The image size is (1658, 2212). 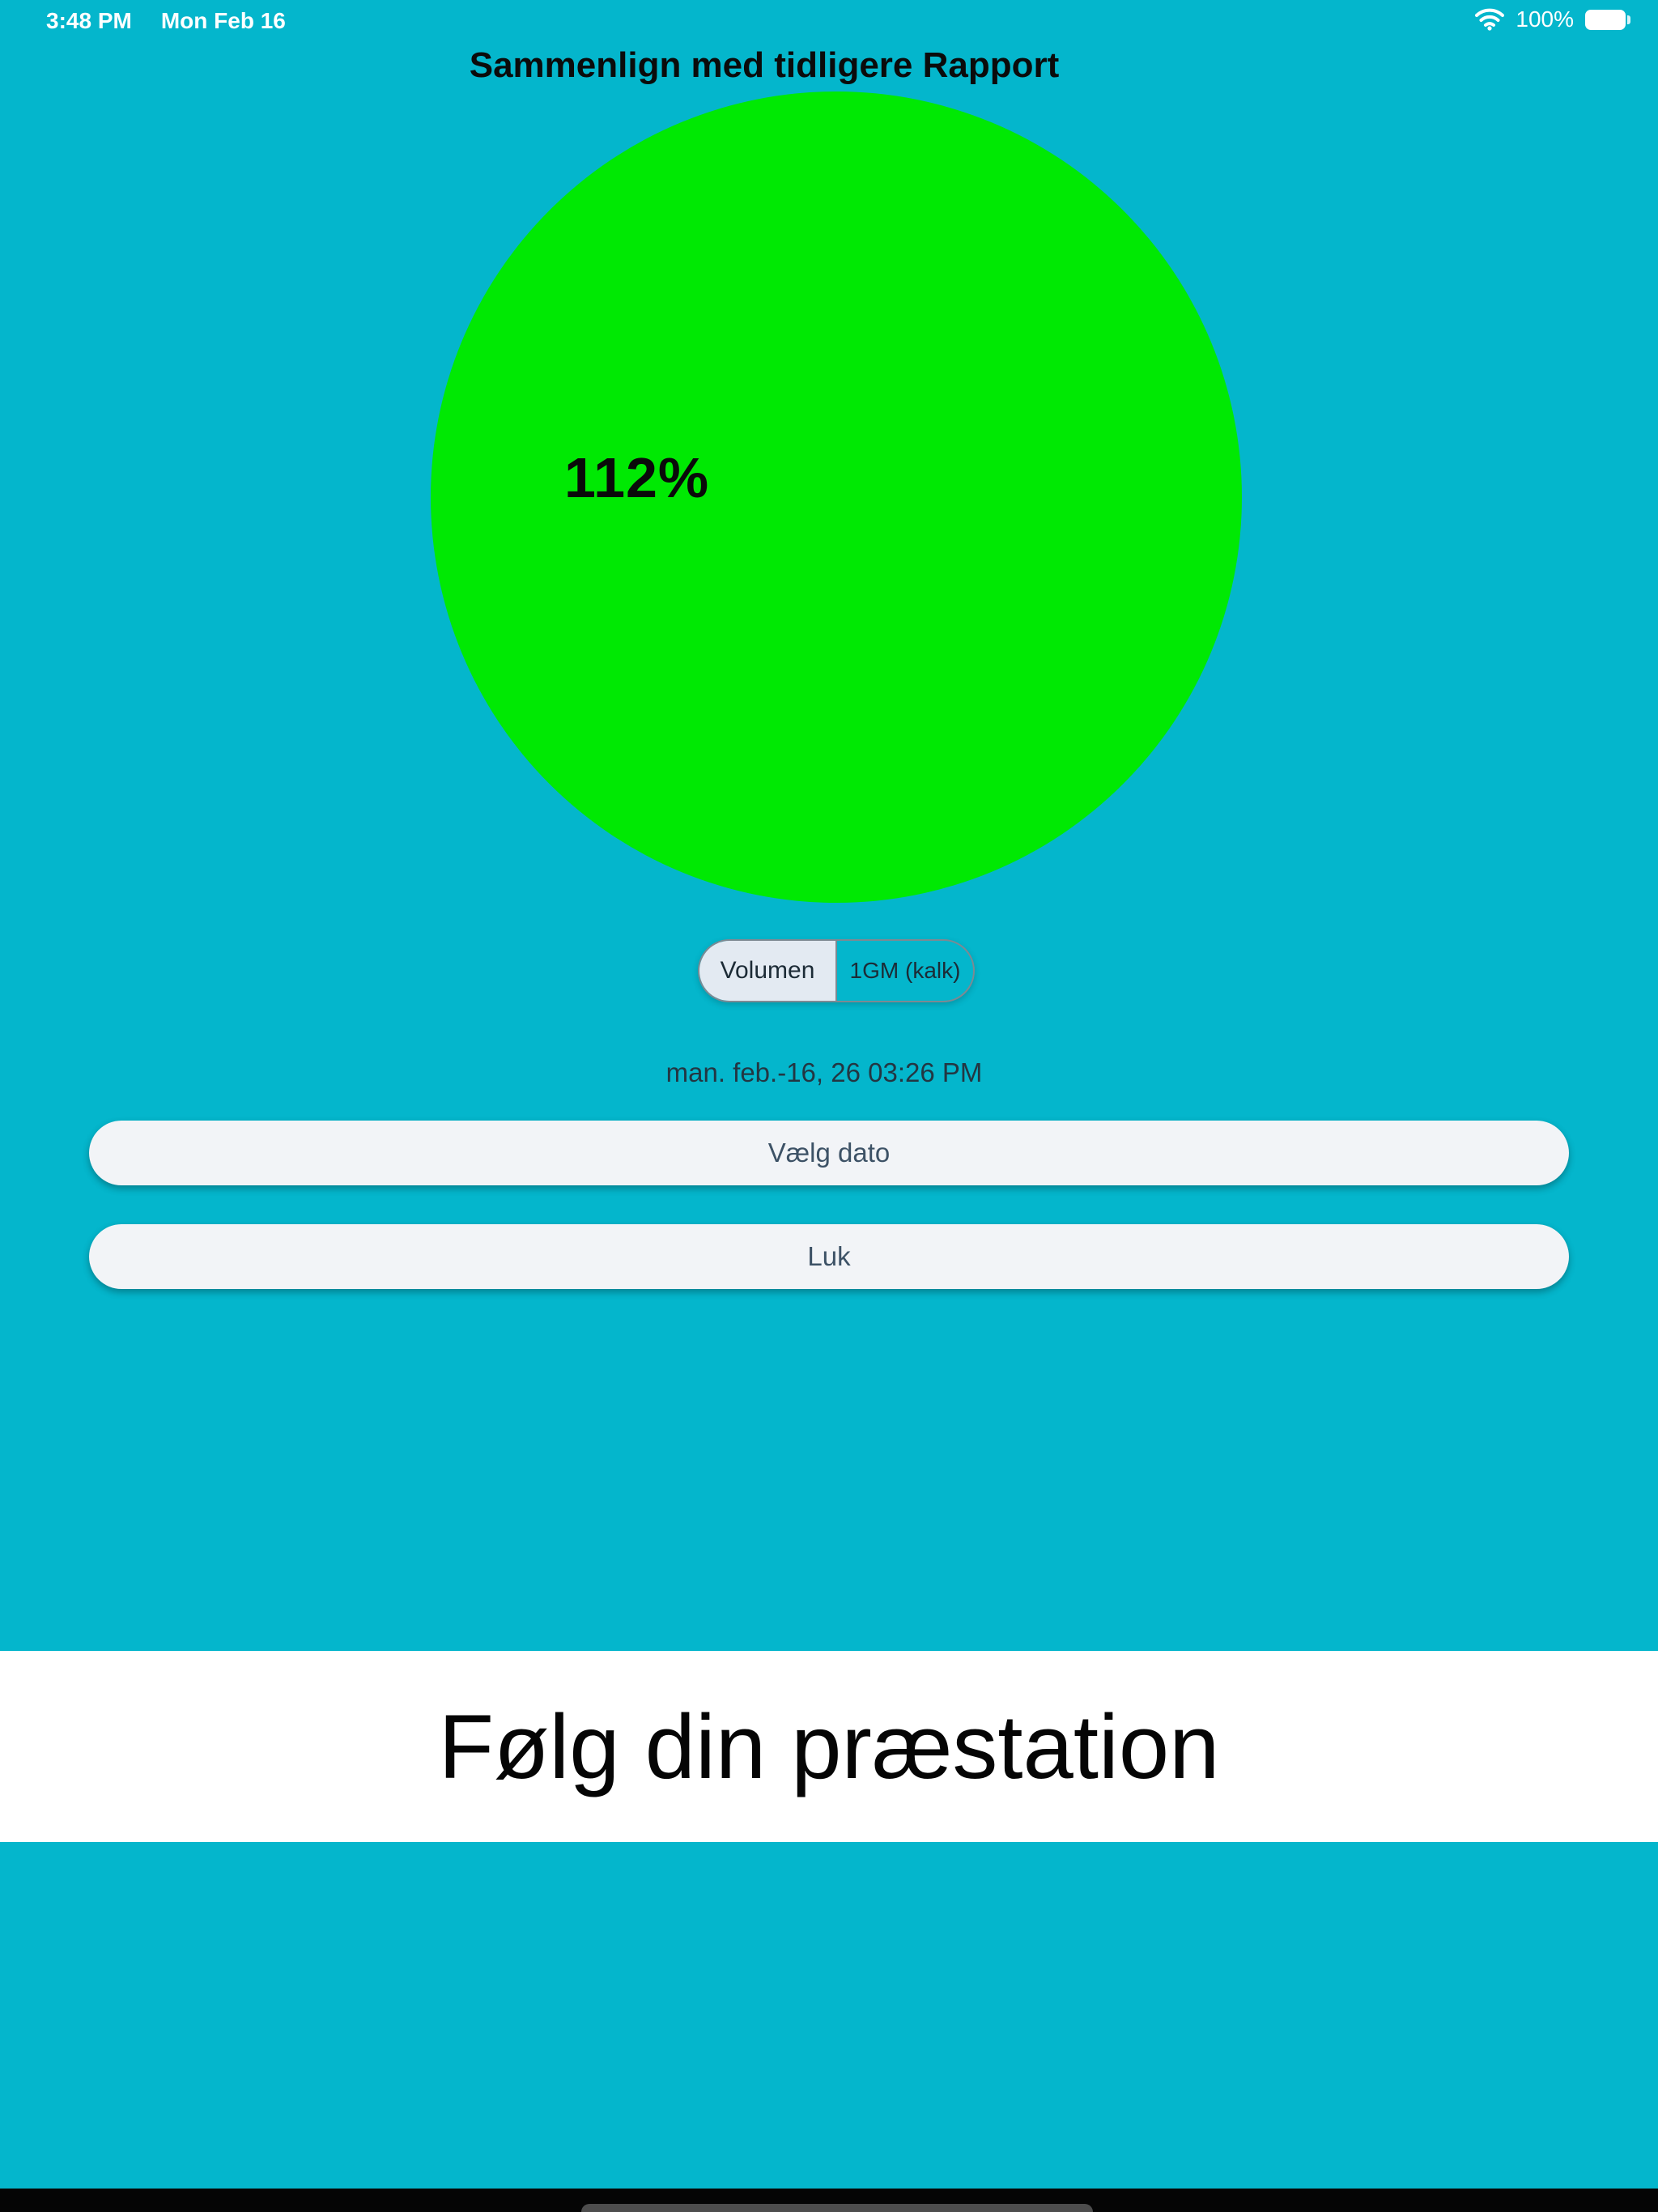 What do you see at coordinates (1490, 19) in the screenshot?
I see `wifi-icon` at bounding box center [1490, 19].